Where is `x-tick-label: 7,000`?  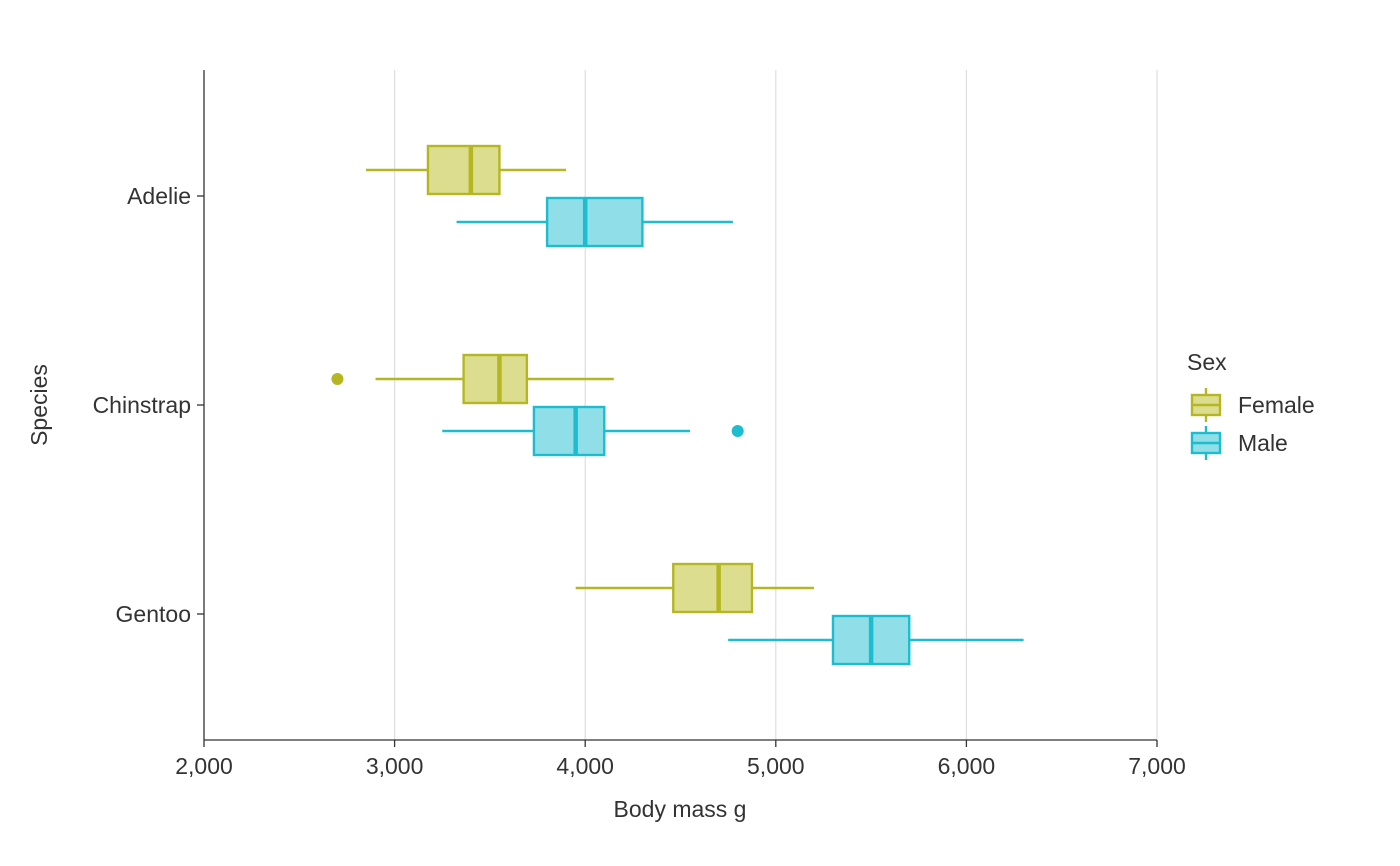 x-tick-label: 7,000 is located at coordinates (1157, 766).